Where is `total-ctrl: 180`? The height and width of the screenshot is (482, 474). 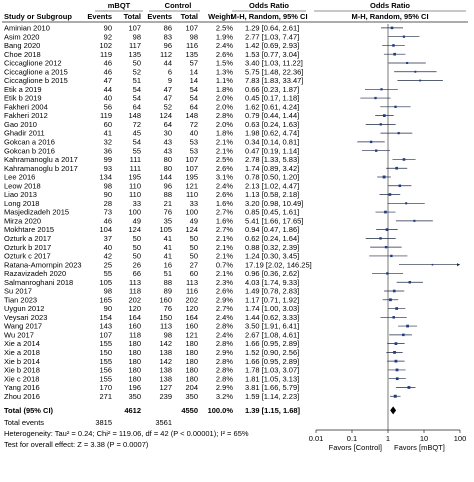
total-ctrl: 180 is located at coordinates (191, 370).